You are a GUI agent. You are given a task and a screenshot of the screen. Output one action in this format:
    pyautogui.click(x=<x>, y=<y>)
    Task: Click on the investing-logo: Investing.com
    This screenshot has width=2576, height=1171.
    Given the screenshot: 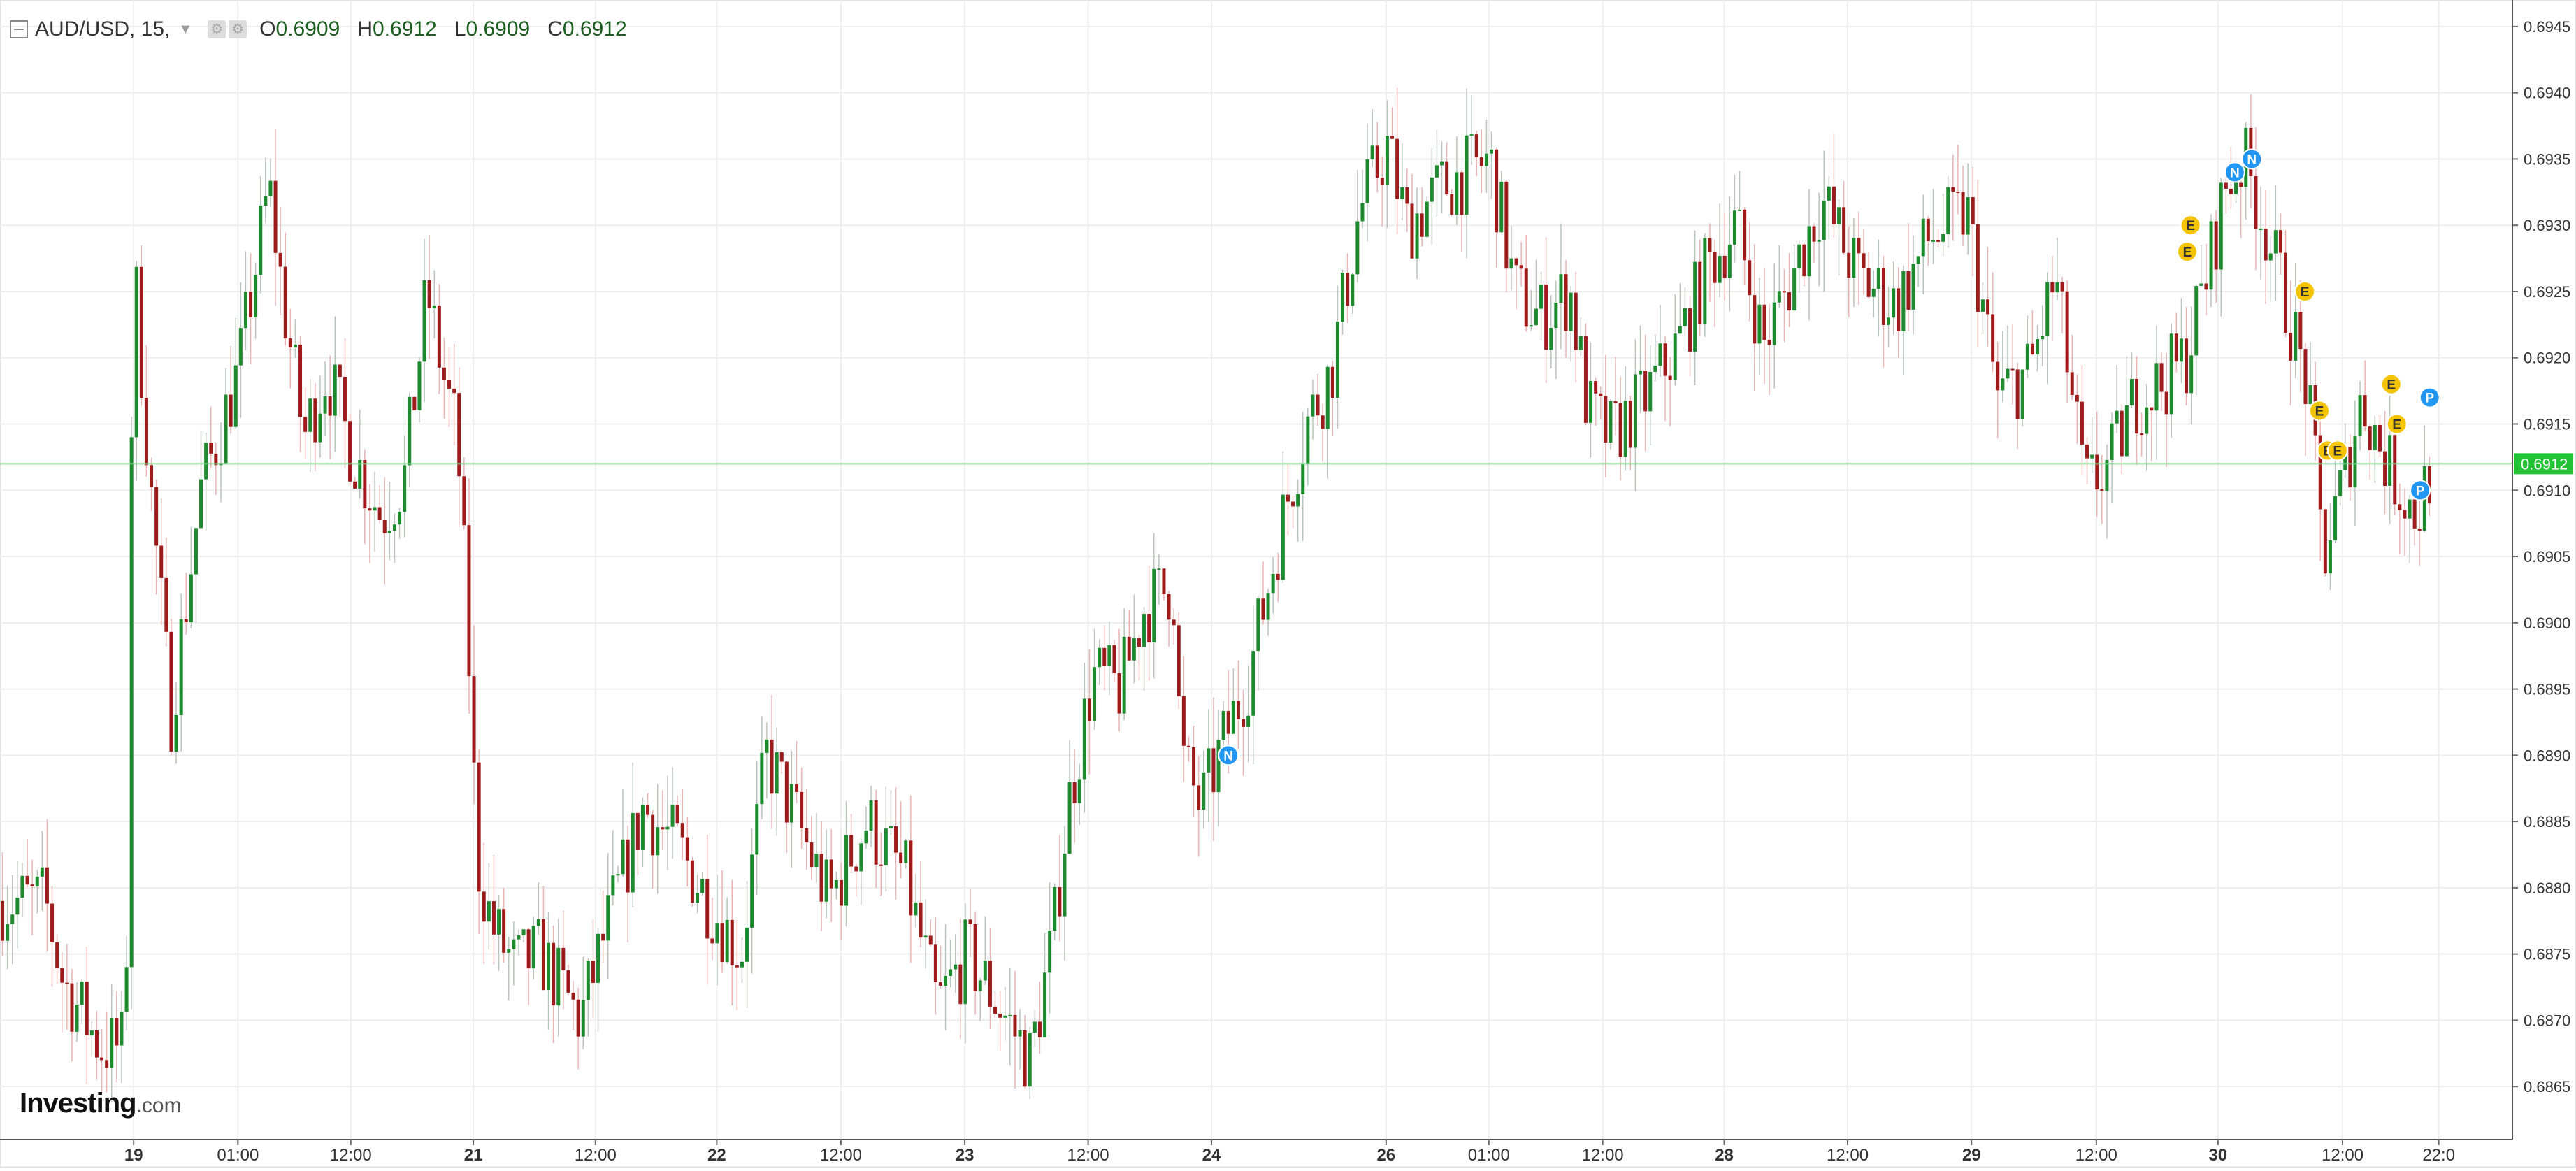 What is the action you would take?
    pyautogui.click(x=101, y=1103)
    